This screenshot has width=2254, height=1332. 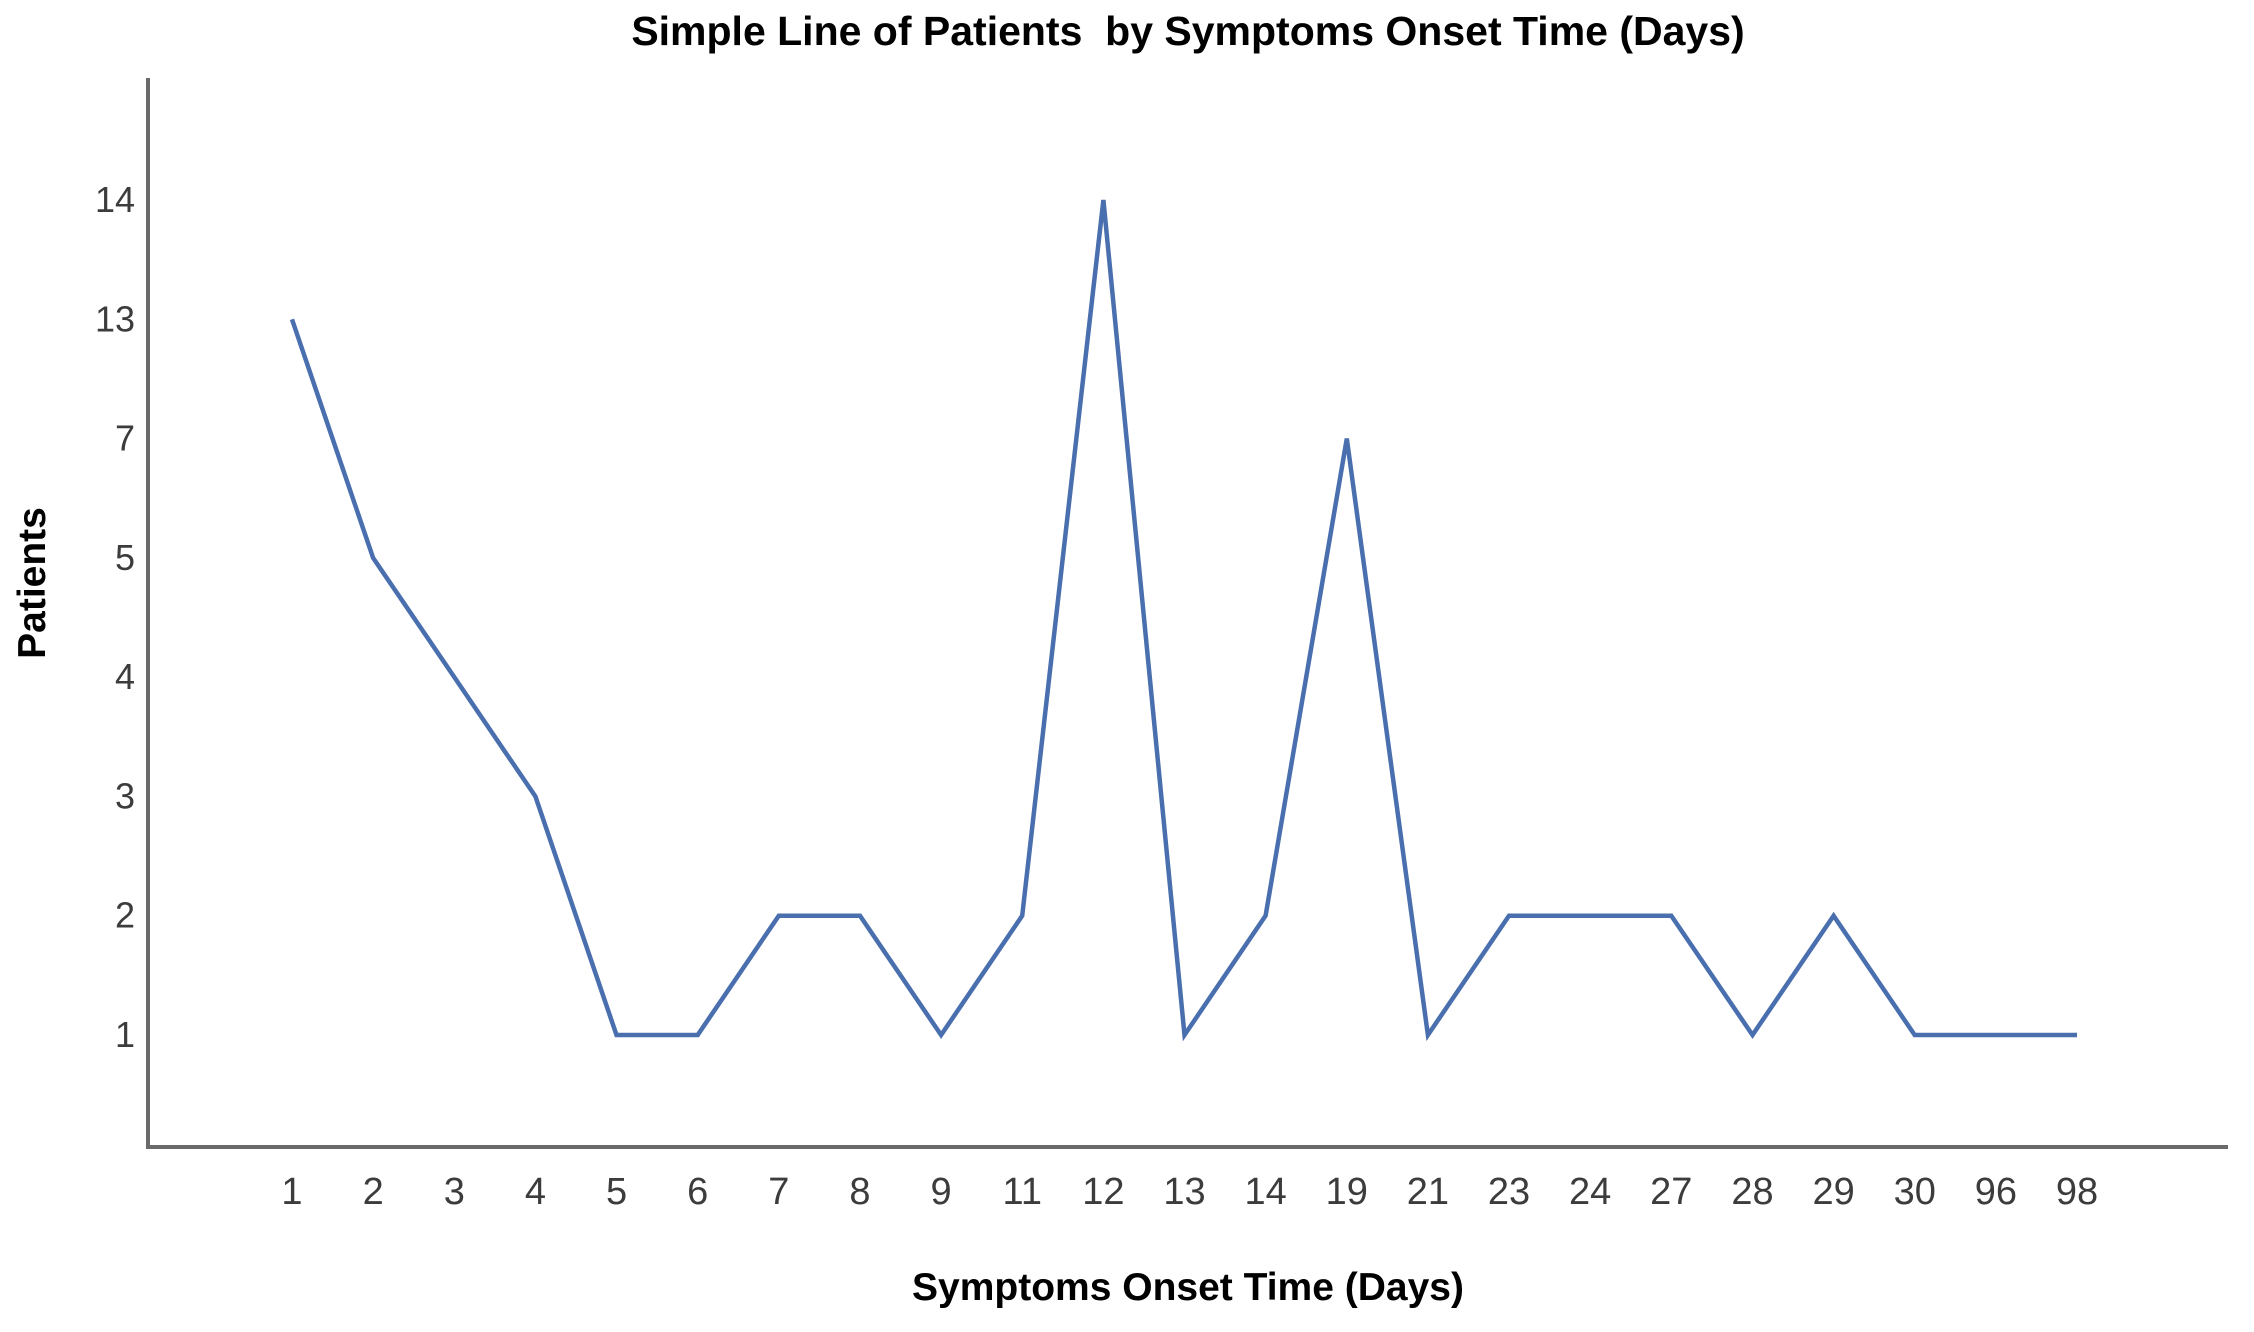 What do you see at coordinates (1347, 1192) in the screenshot?
I see `x-tick-label: 19` at bounding box center [1347, 1192].